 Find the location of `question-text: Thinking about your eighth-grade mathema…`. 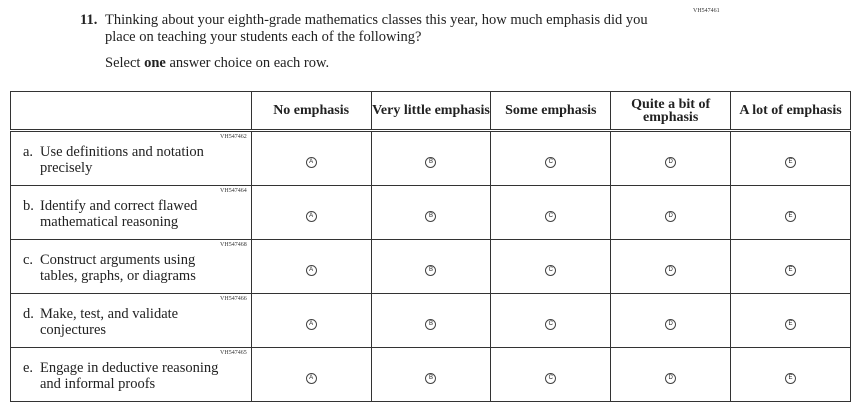

question-text: Thinking about your eighth-grade mathema… is located at coordinates (376, 28).